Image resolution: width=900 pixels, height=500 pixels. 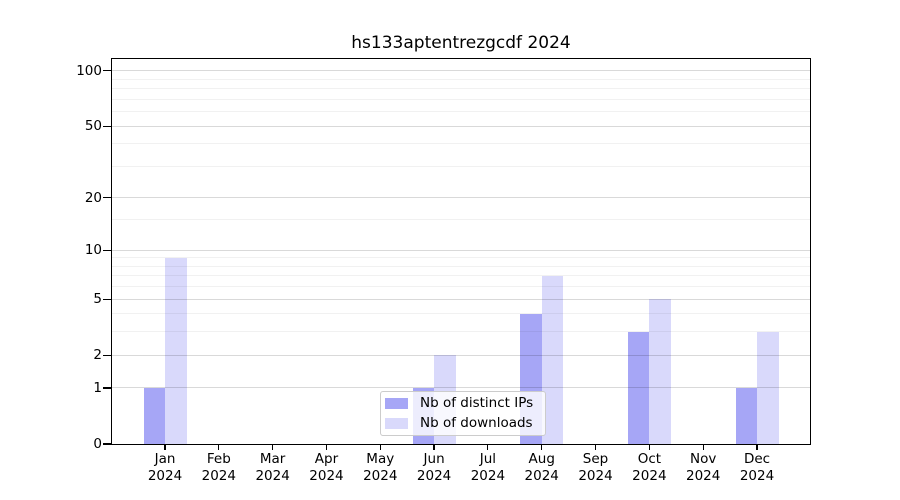 What do you see at coordinates (649, 467) in the screenshot?
I see `x-axis-tick-label: Oct 2024` at bounding box center [649, 467].